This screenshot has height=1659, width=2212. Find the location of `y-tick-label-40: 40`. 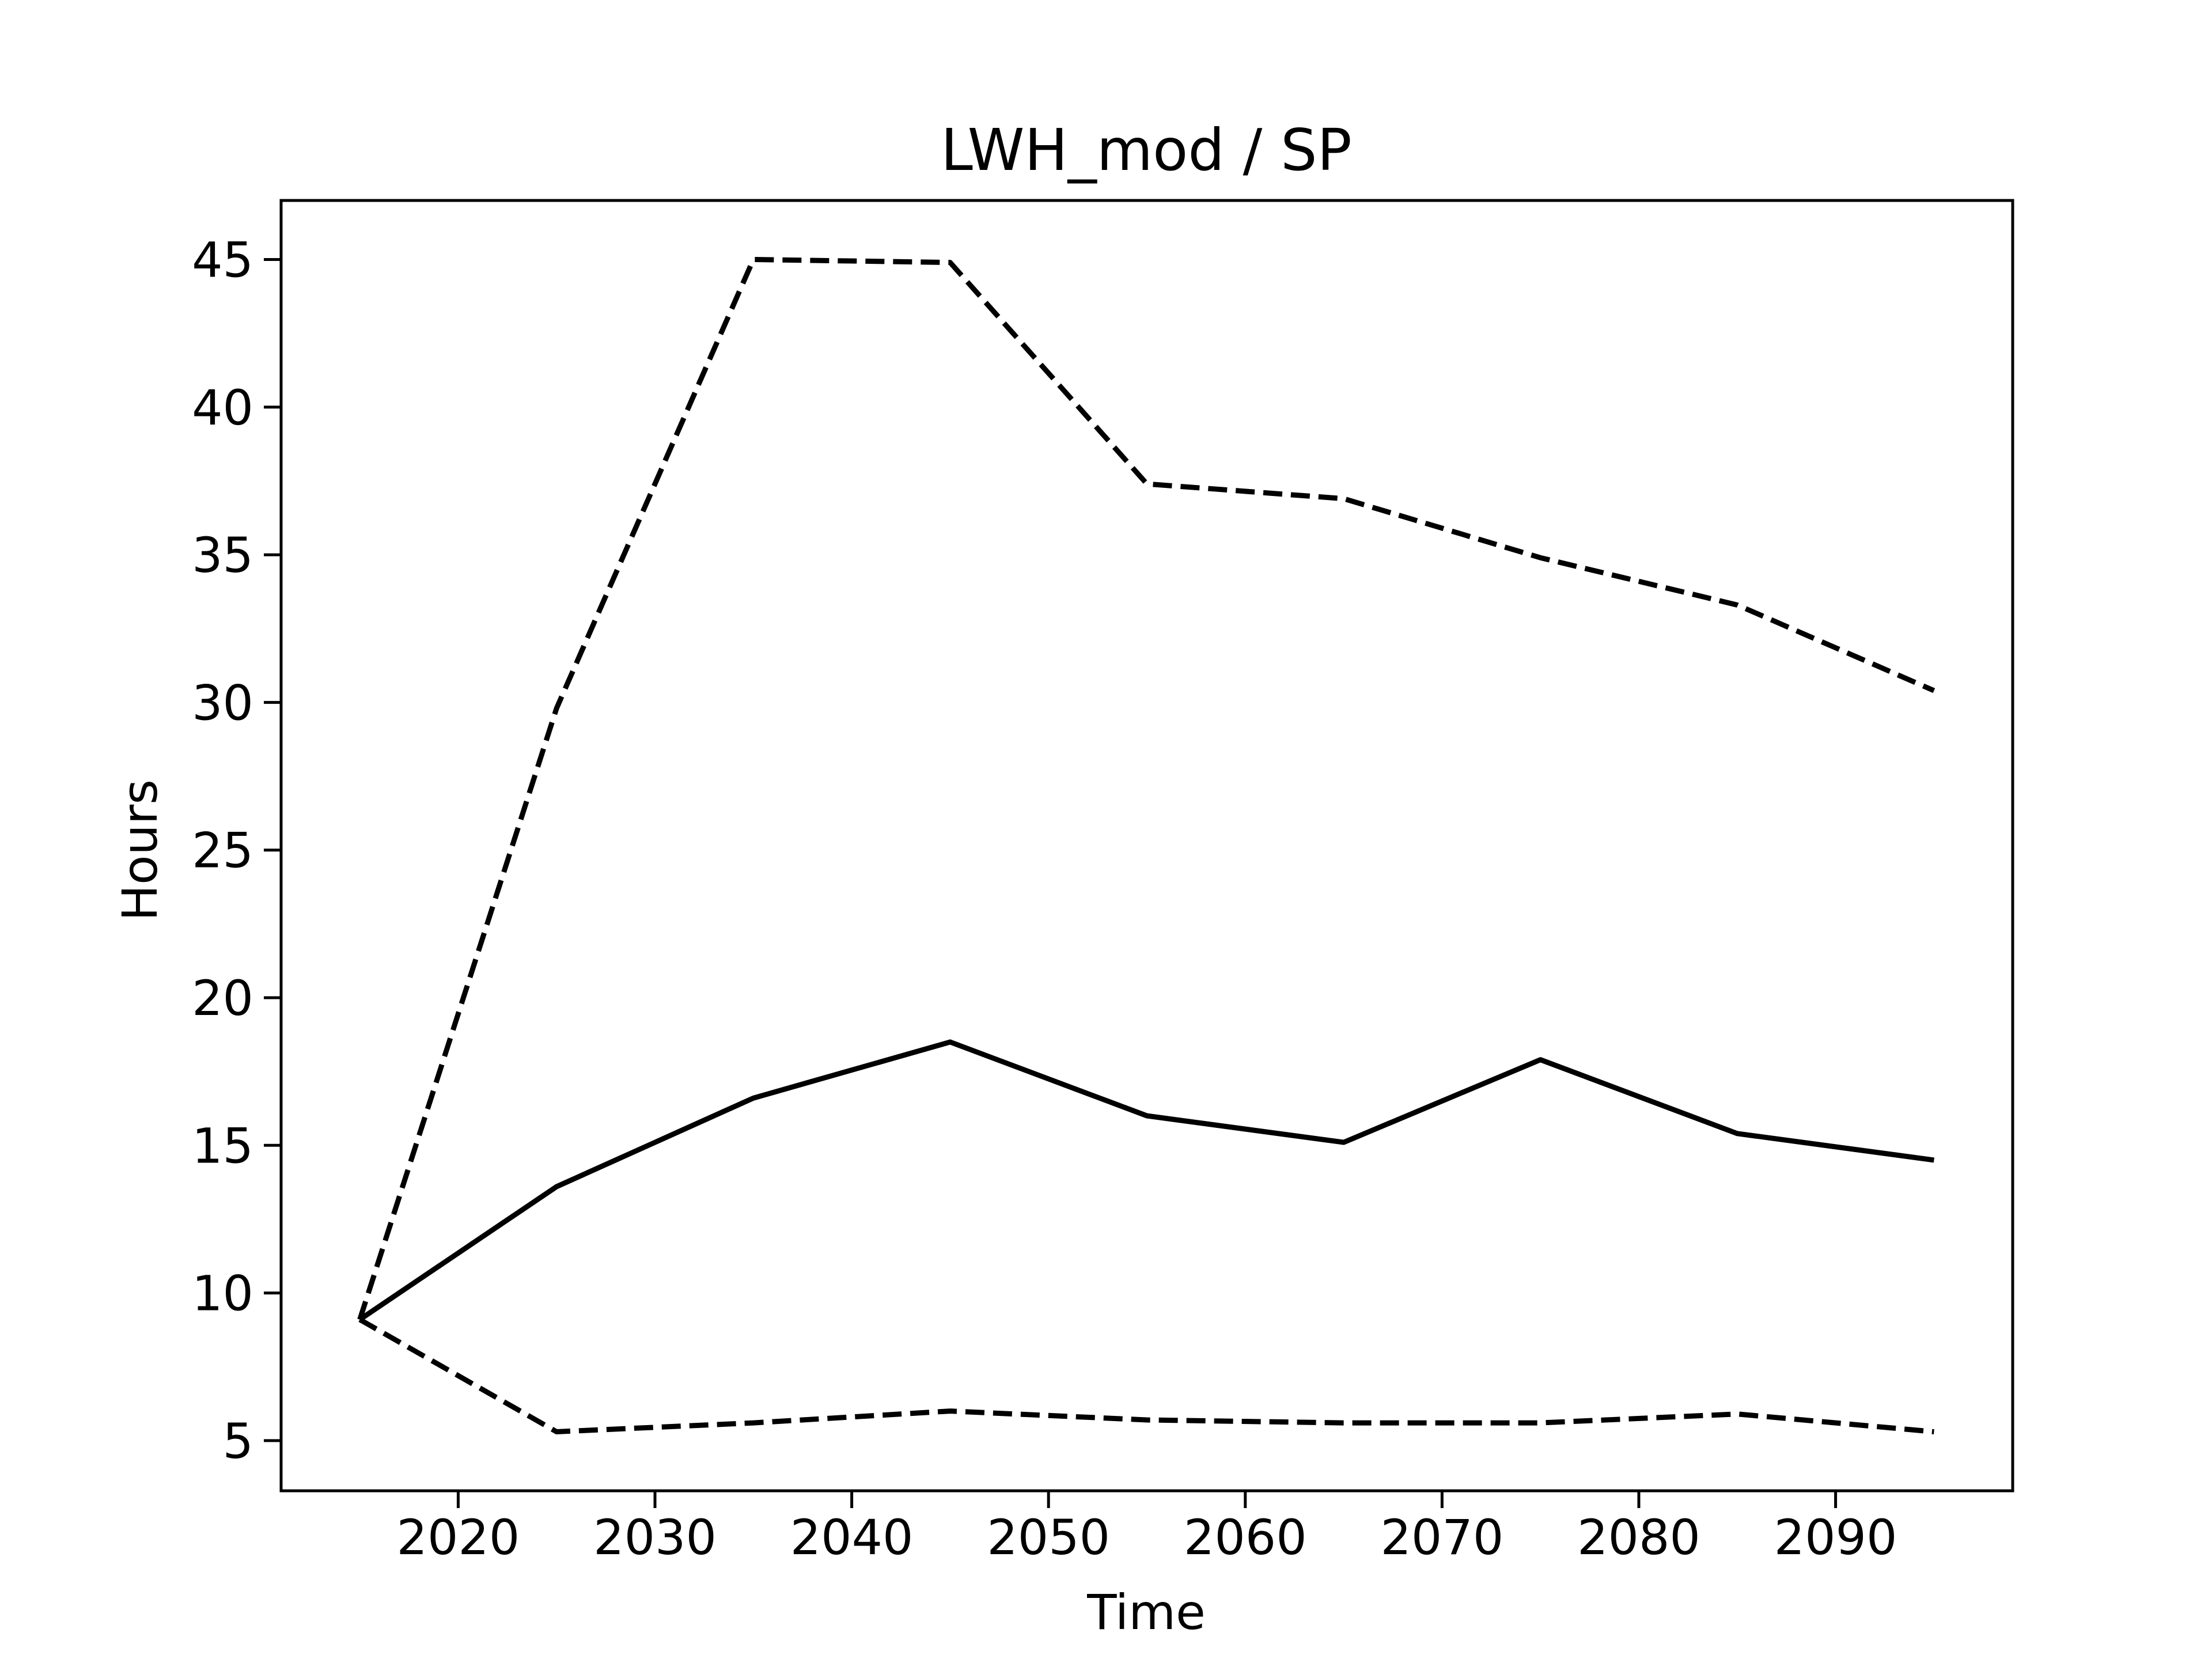

y-tick-label-40: 40 is located at coordinates (222, 408).